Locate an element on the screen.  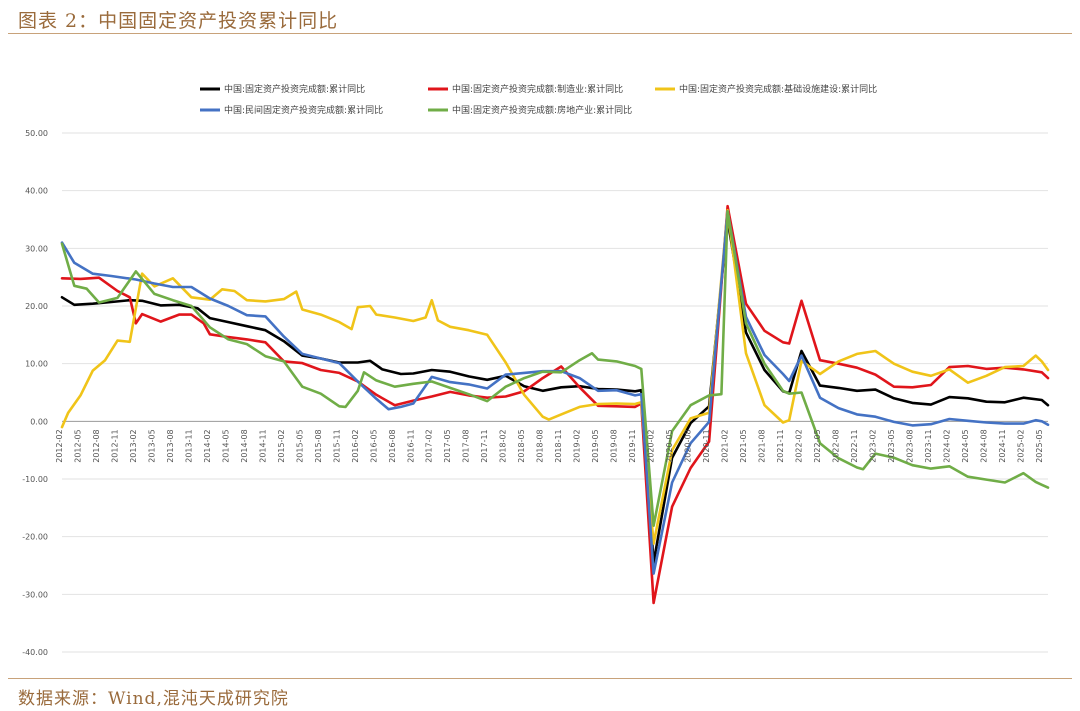
x-tick-label: 2013-05 is located at coordinates (151, 445).